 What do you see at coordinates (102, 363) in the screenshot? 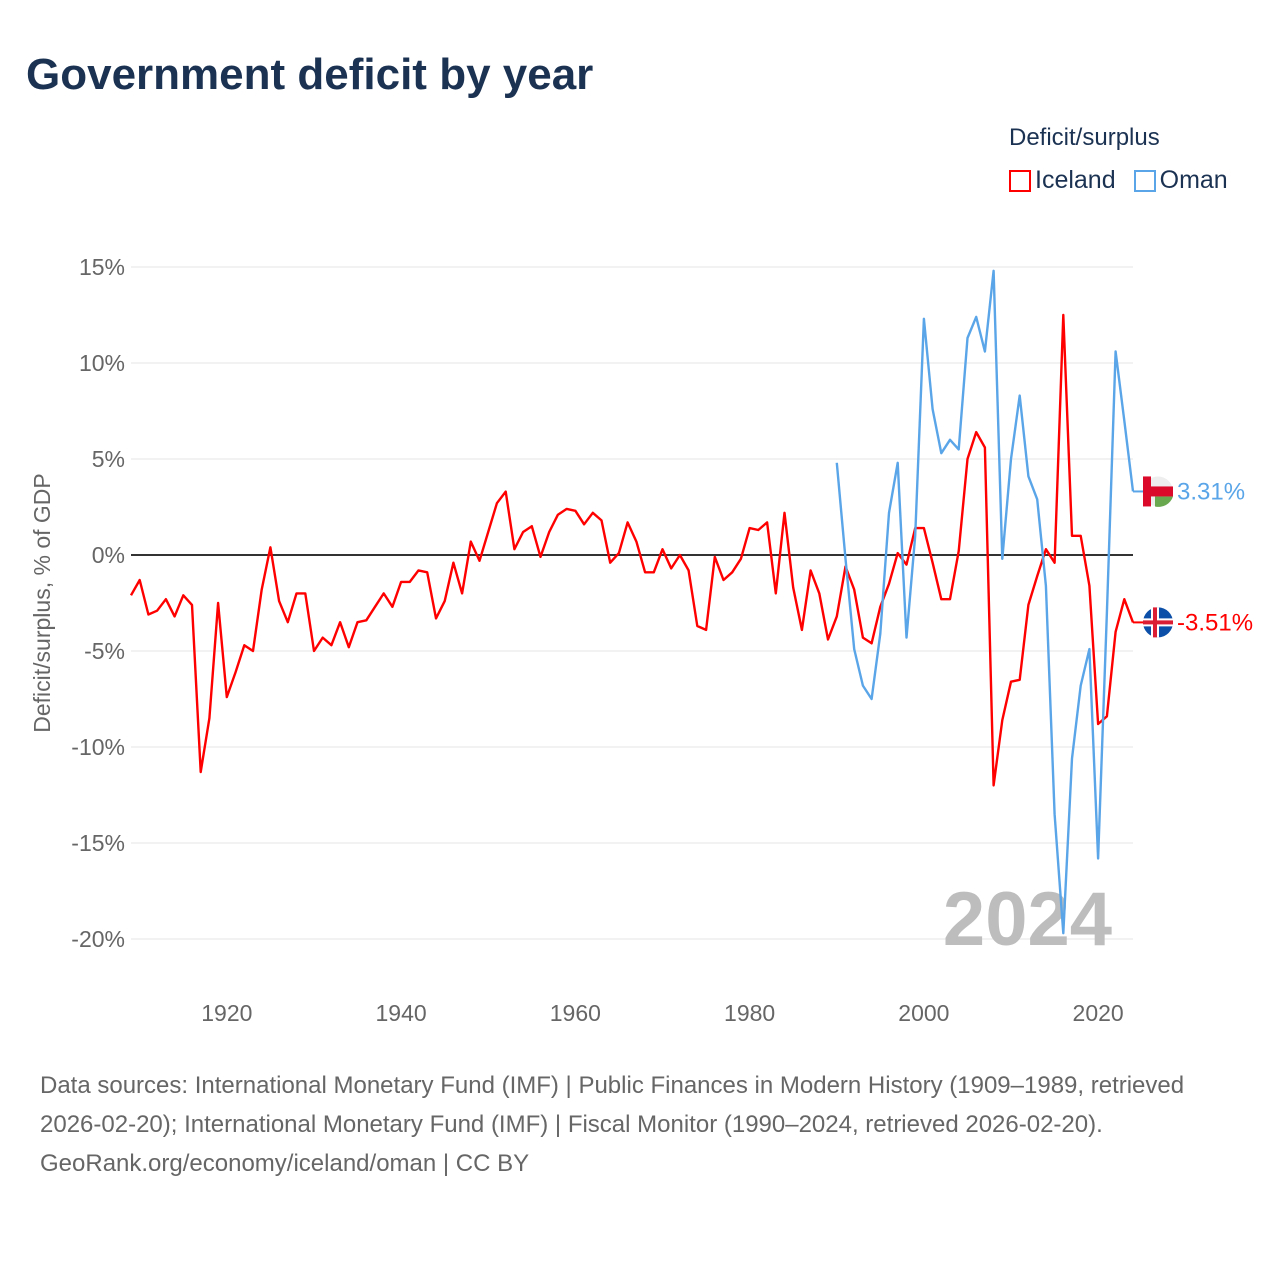
I see `y-tick-label: 10%` at bounding box center [102, 363].